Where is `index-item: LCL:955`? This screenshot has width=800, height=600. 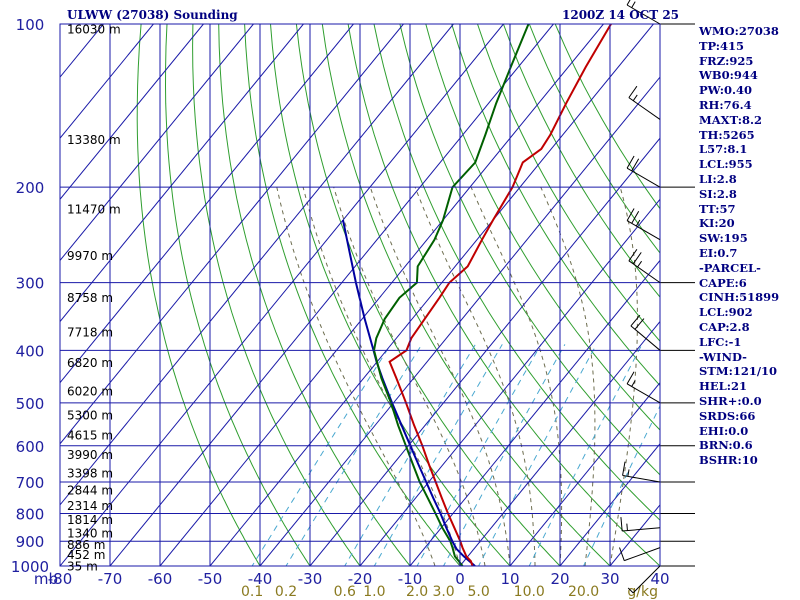 index-item: LCL:955 is located at coordinates (726, 164).